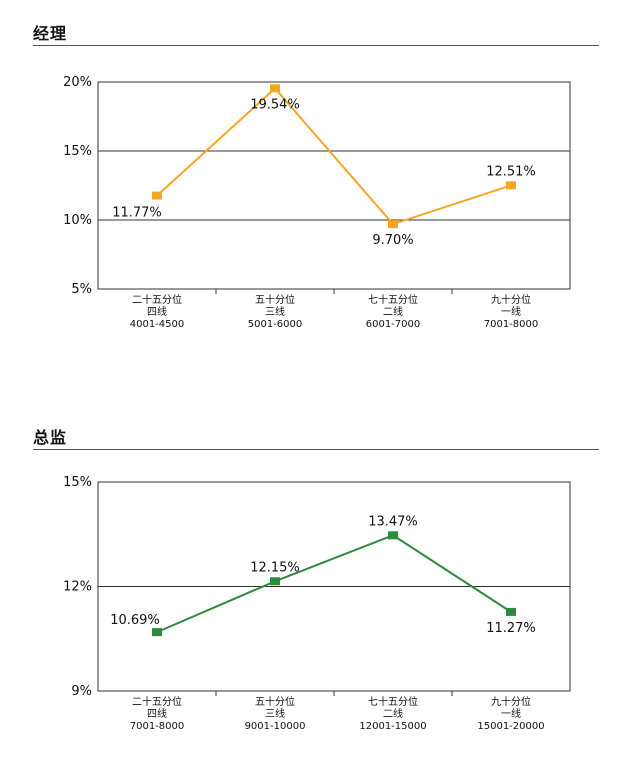 This screenshot has height=765, width=624. What do you see at coordinates (77, 82) in the screenshot?
I see `y-tick-label: 20%` at bounding box center [77, 82].